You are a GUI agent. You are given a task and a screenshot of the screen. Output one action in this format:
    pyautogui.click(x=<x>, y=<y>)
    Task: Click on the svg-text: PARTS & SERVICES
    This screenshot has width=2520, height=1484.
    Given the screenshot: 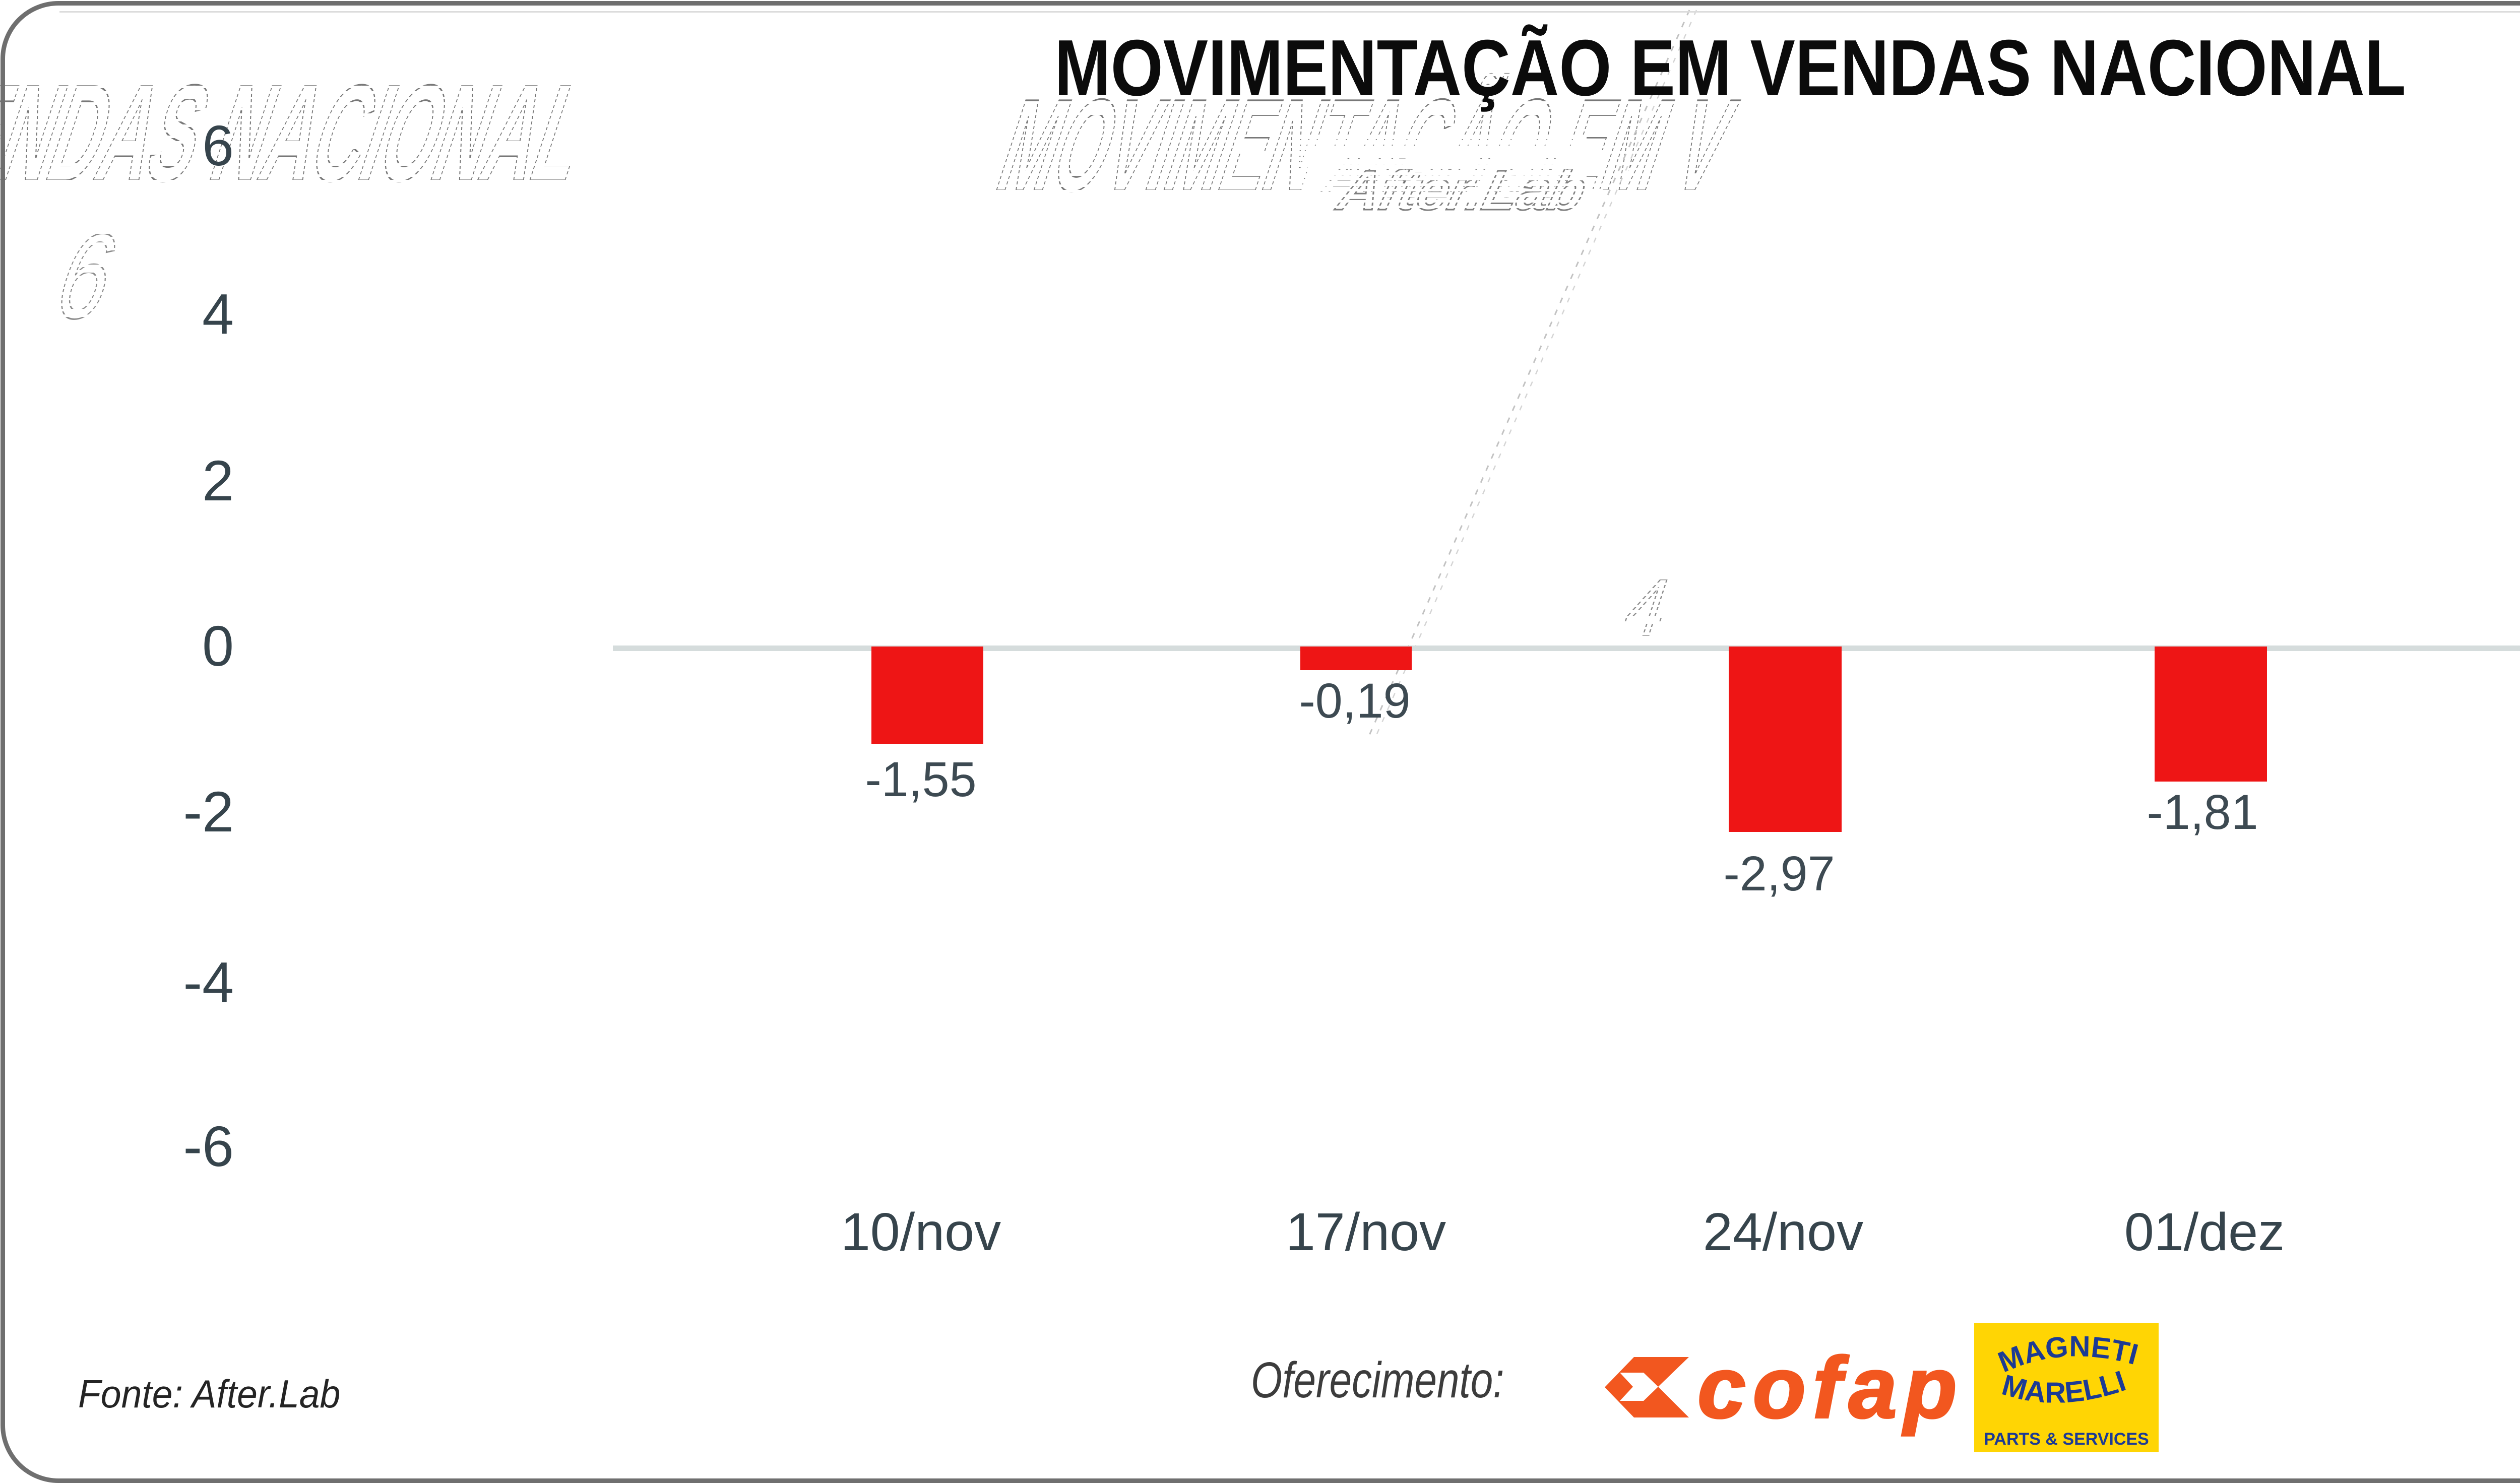 What is the action you would take?
    pyautogui.click(x=2066, y=1439)
    